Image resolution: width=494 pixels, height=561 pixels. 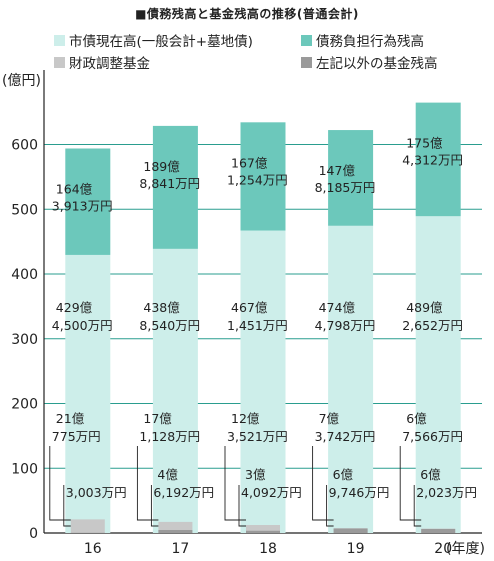 I want to click on legend-item-other-funds: 左記以外の基金残高, so click(x=369, y=62).